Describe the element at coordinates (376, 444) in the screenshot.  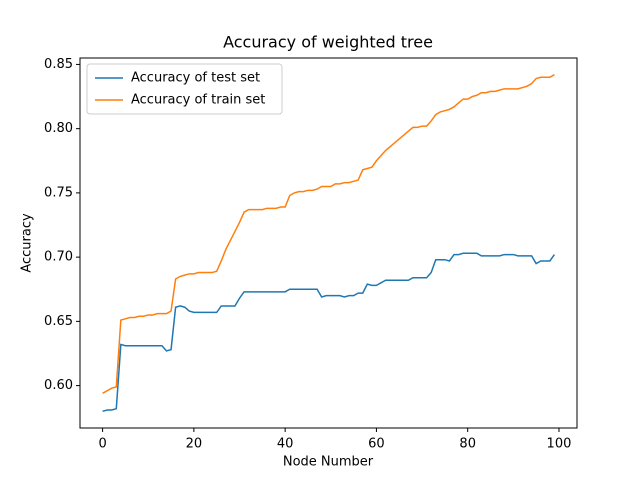
I see `x-tick-label: 60` at that location.